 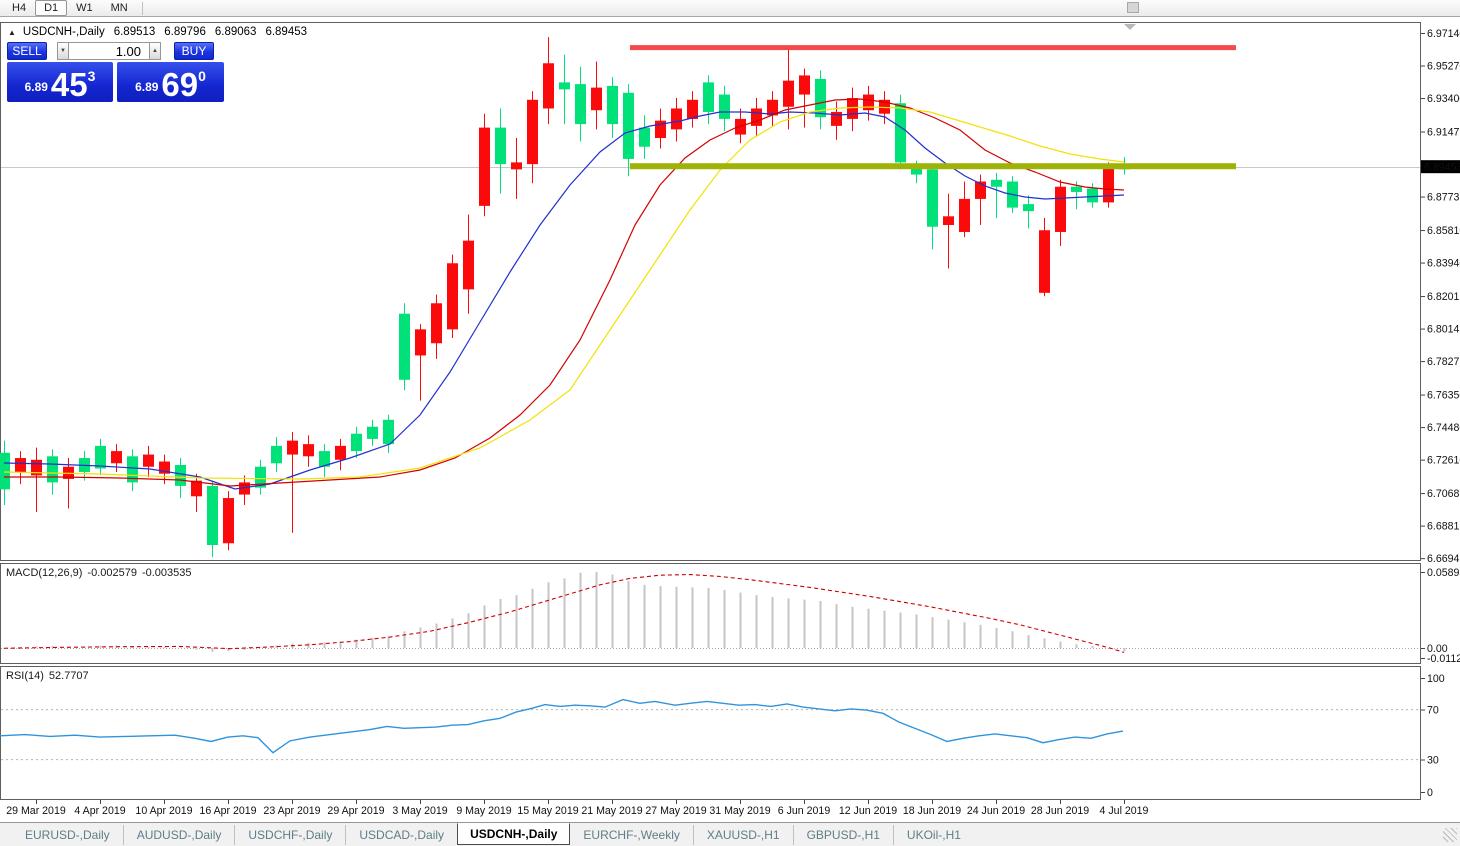 I want to click on y-axis-label: 6.93400, so click(x=1443, y=99).